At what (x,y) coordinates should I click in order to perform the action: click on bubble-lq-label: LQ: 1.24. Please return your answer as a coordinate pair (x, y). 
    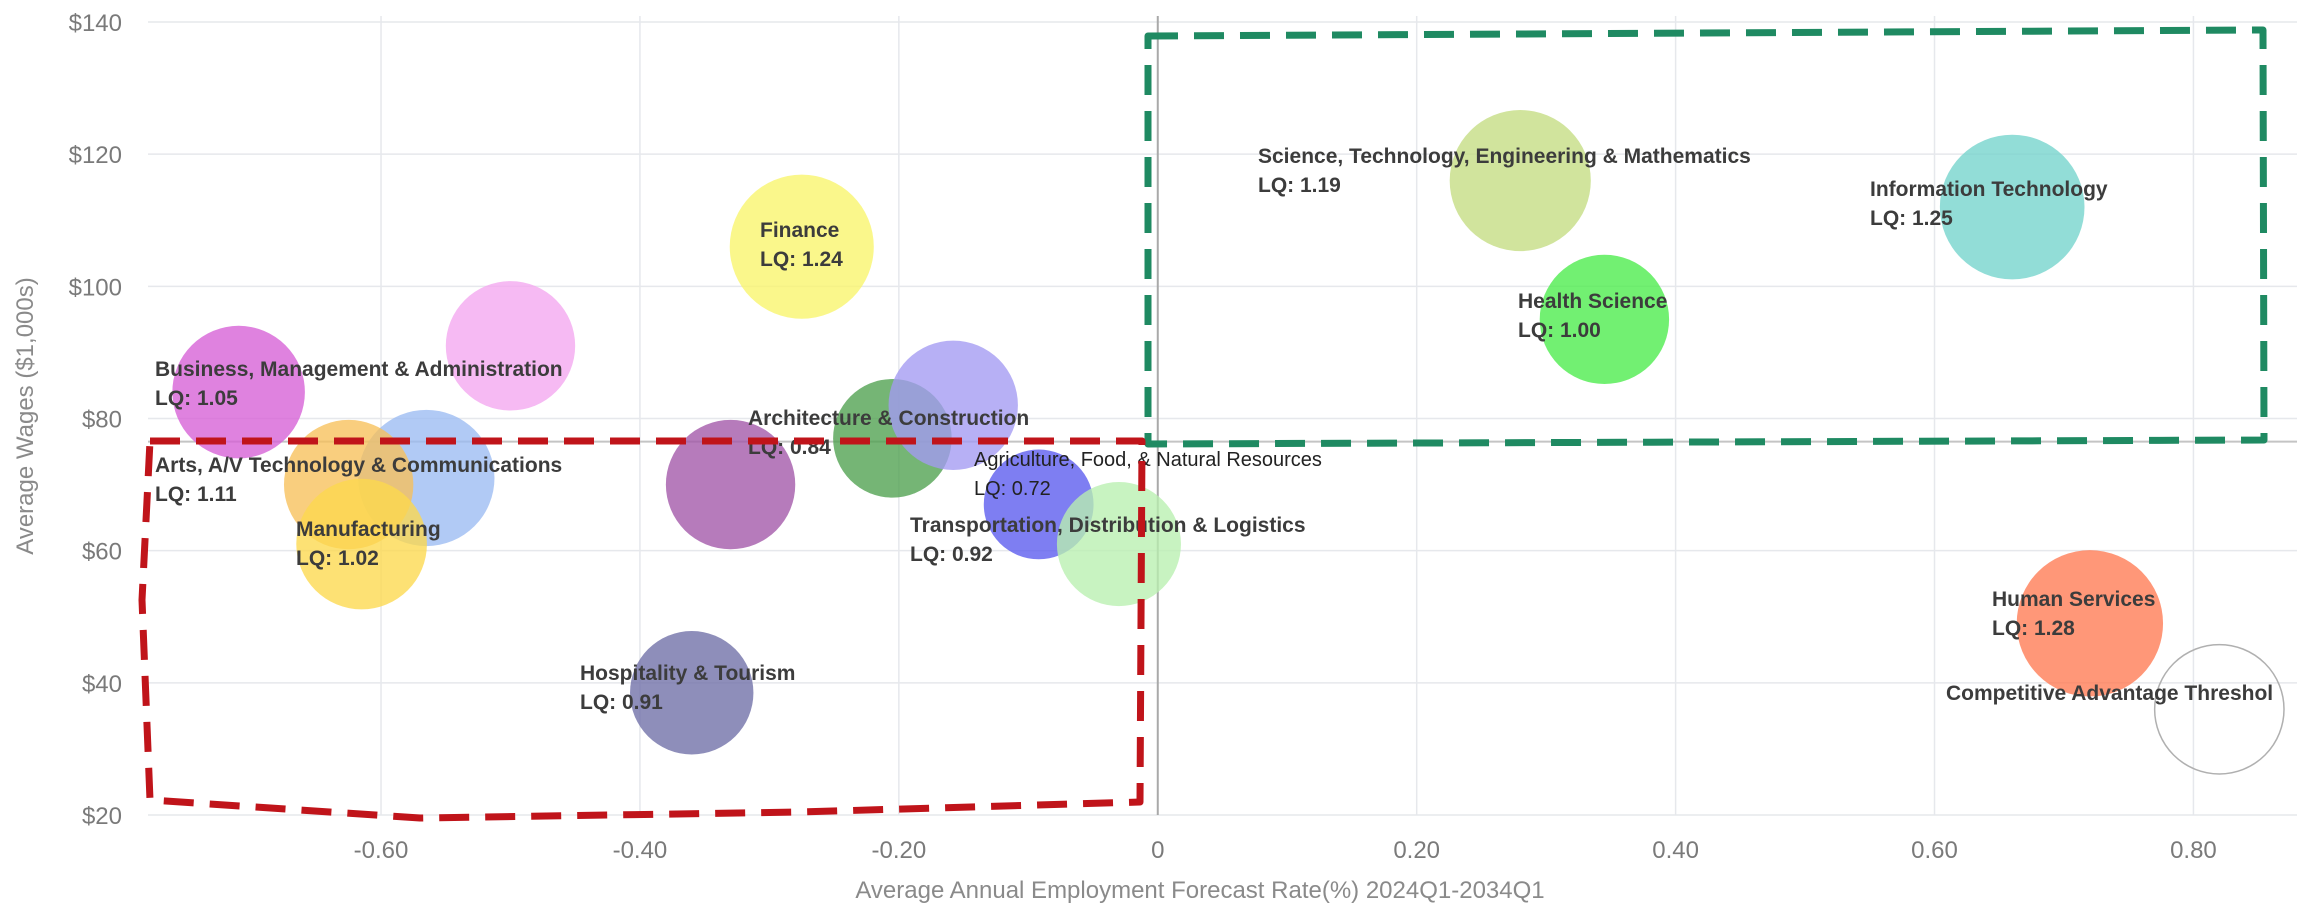
    Looking at the image, I should click on (801, 259).